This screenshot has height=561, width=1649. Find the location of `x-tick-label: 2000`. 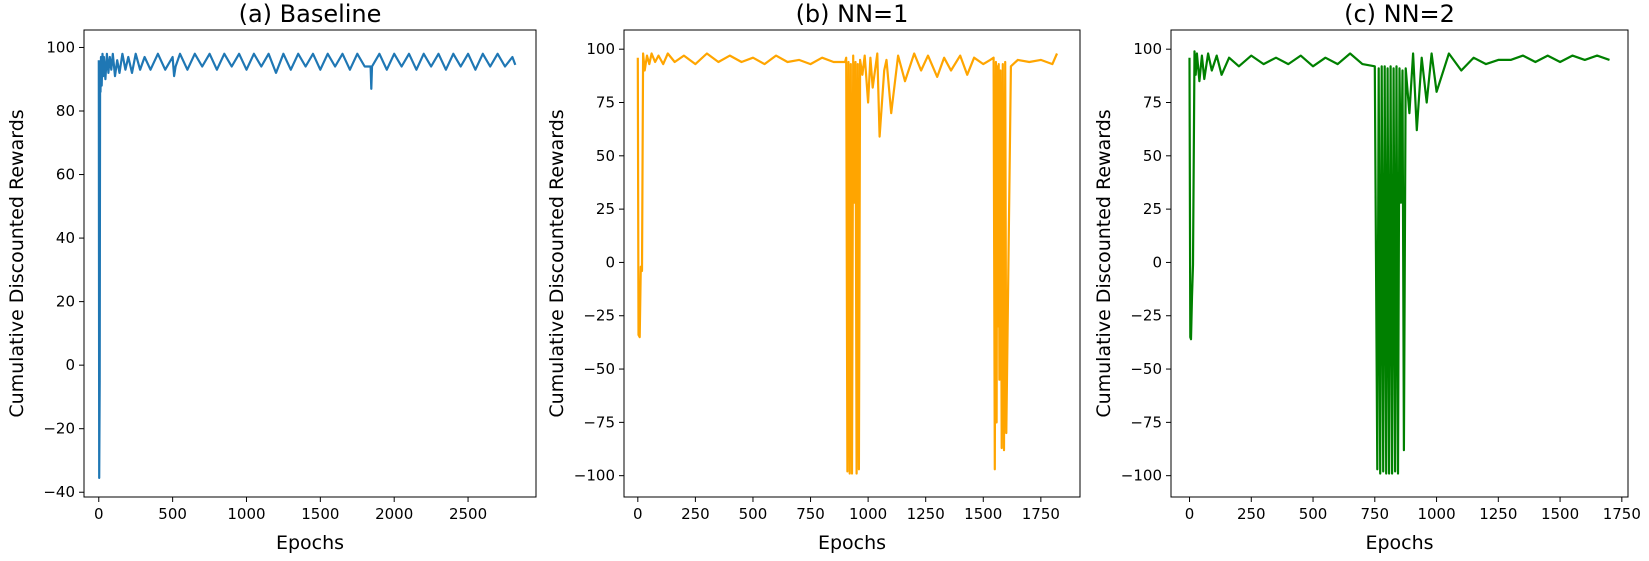

x-tick-label: 2000 is located at coordinates (394, 514).